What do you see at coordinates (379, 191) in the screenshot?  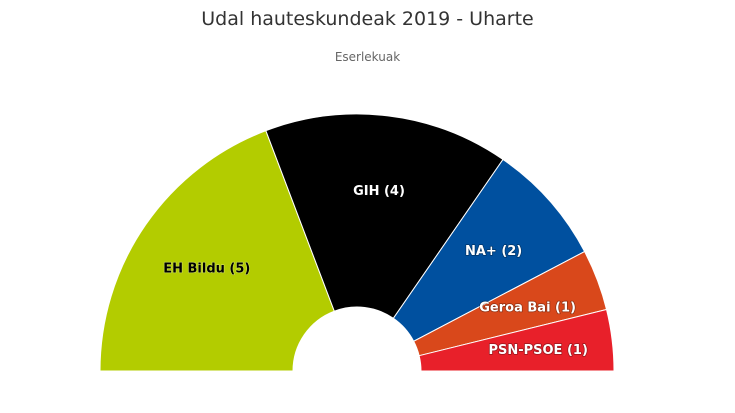 I see `slice-label-gih: GIH (4)` at bounding box center [379, 191].